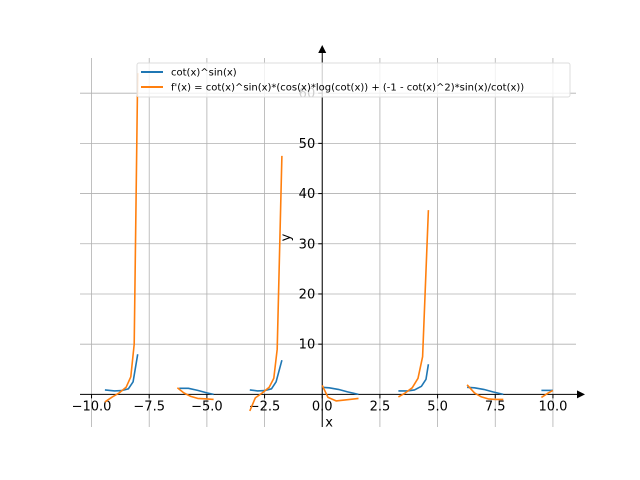 The image size is (640, 480). What do you see at coordinates (204, 73) in the screenshot?
I see `legend-label-series-1: cot(x)^sin(x)` at bounding box center [204, 73].